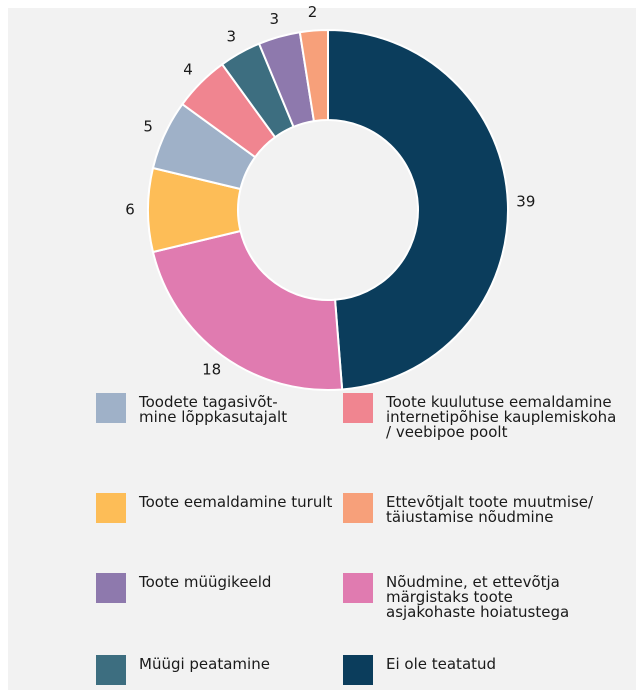 This screenshot has height=696, width=644. What do you see at coordinates (148, 127) in the screenshot?
I see `data-label: 5` at bounding box center [148, 127].